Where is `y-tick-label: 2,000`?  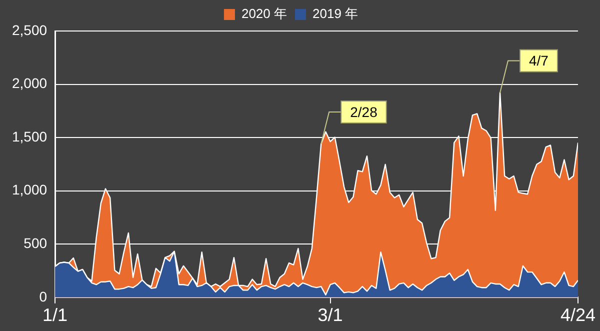 y-tick-label: 2,000 is located at coordinates (30, 83).